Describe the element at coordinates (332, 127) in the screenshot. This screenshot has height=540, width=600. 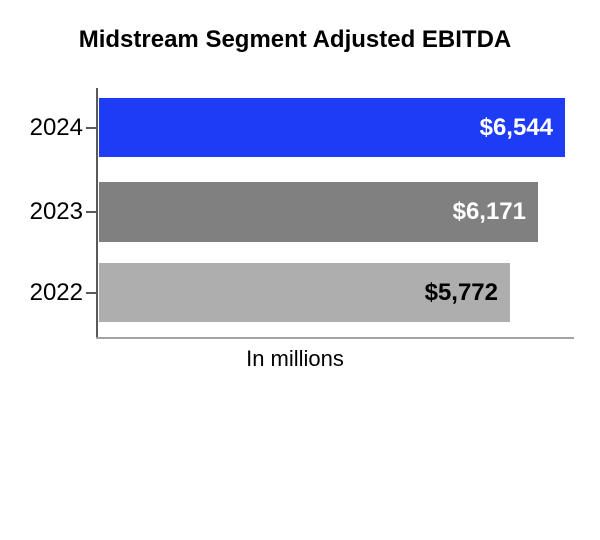
I see `bar-2024: $6,544` at that location.